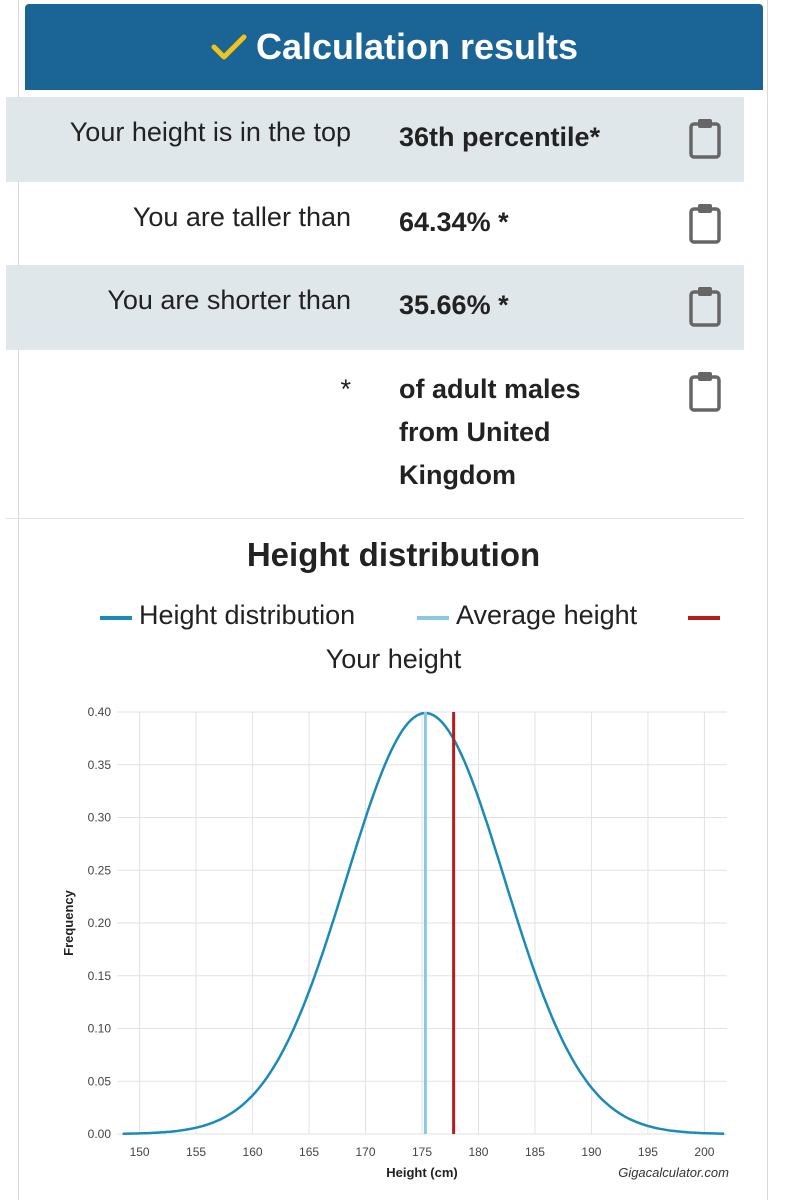  What do you see at coordinates (454, 305) in the screenshot?
I see `shorter-value: 35.66% *` at bounding box center [454, 305].